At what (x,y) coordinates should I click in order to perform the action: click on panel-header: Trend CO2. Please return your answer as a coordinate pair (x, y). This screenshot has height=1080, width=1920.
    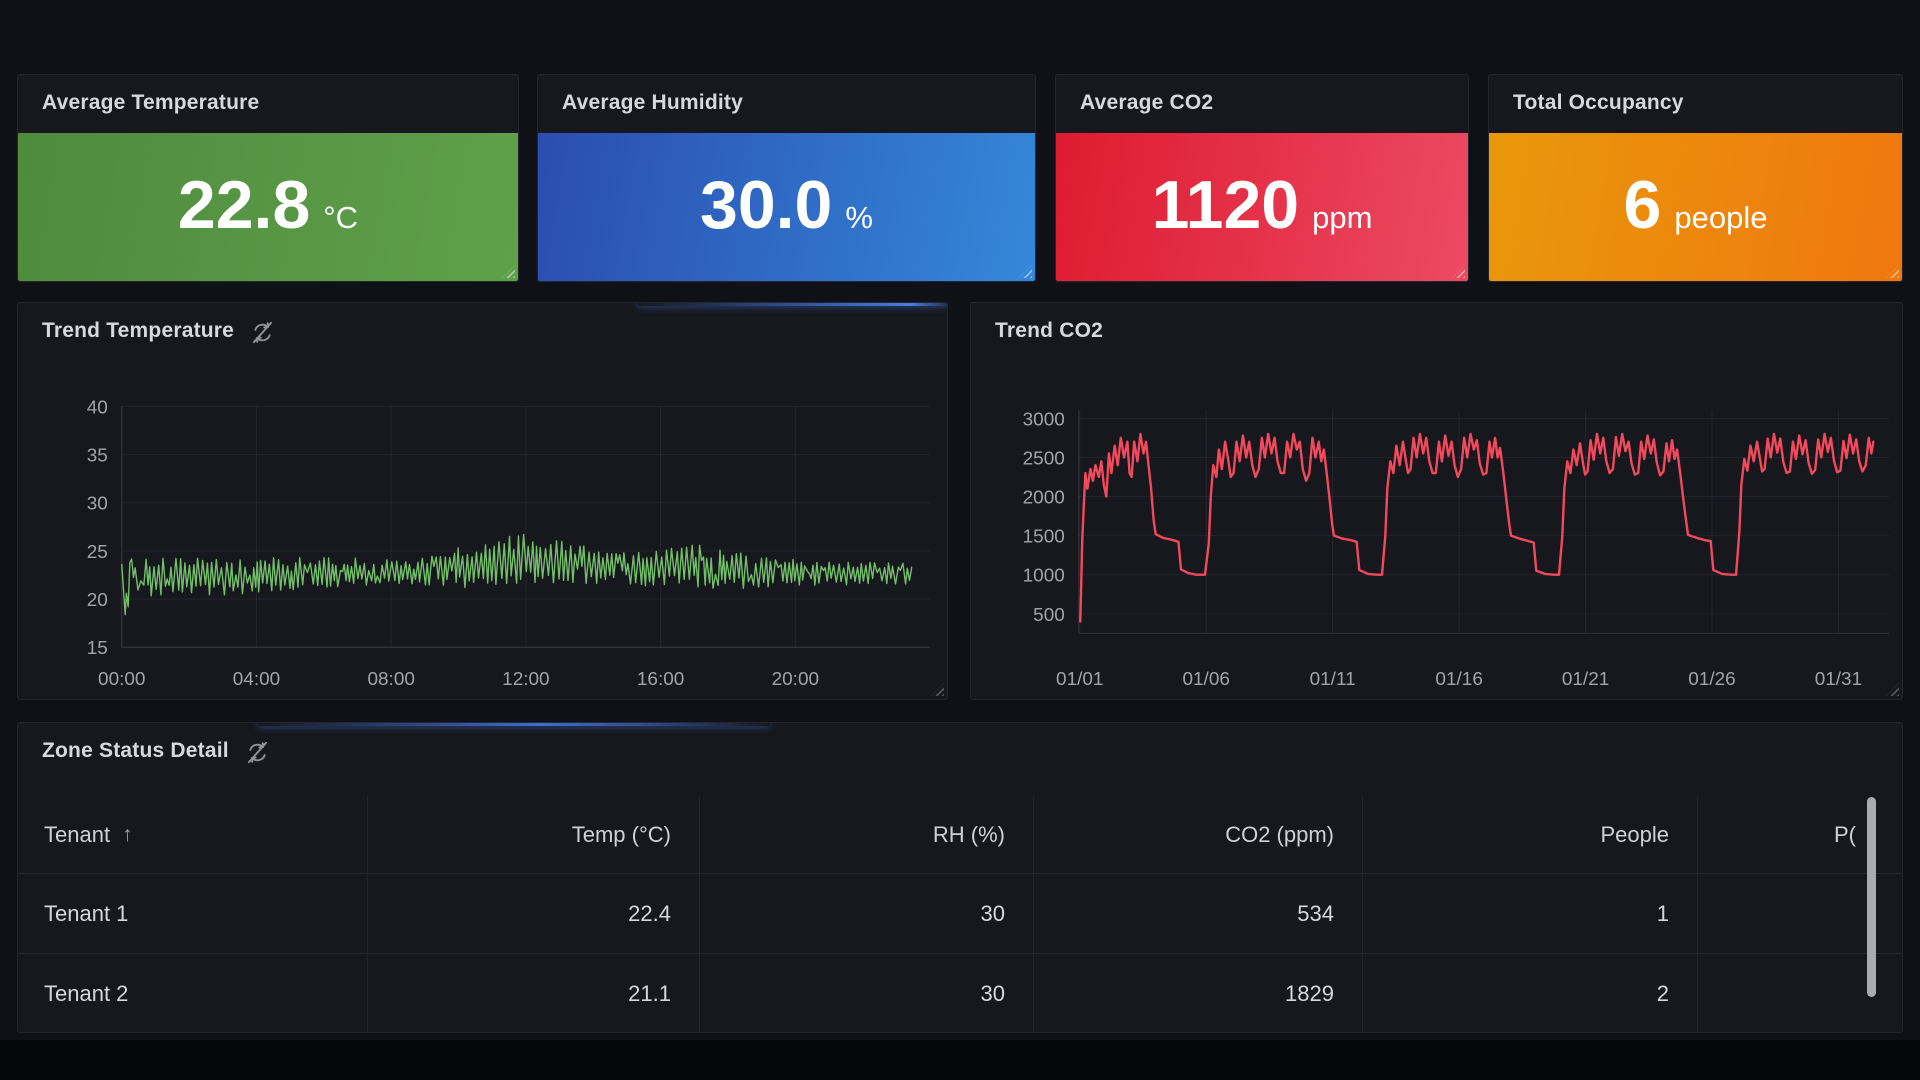
    Looking at the image, I should click on (1436, 331).